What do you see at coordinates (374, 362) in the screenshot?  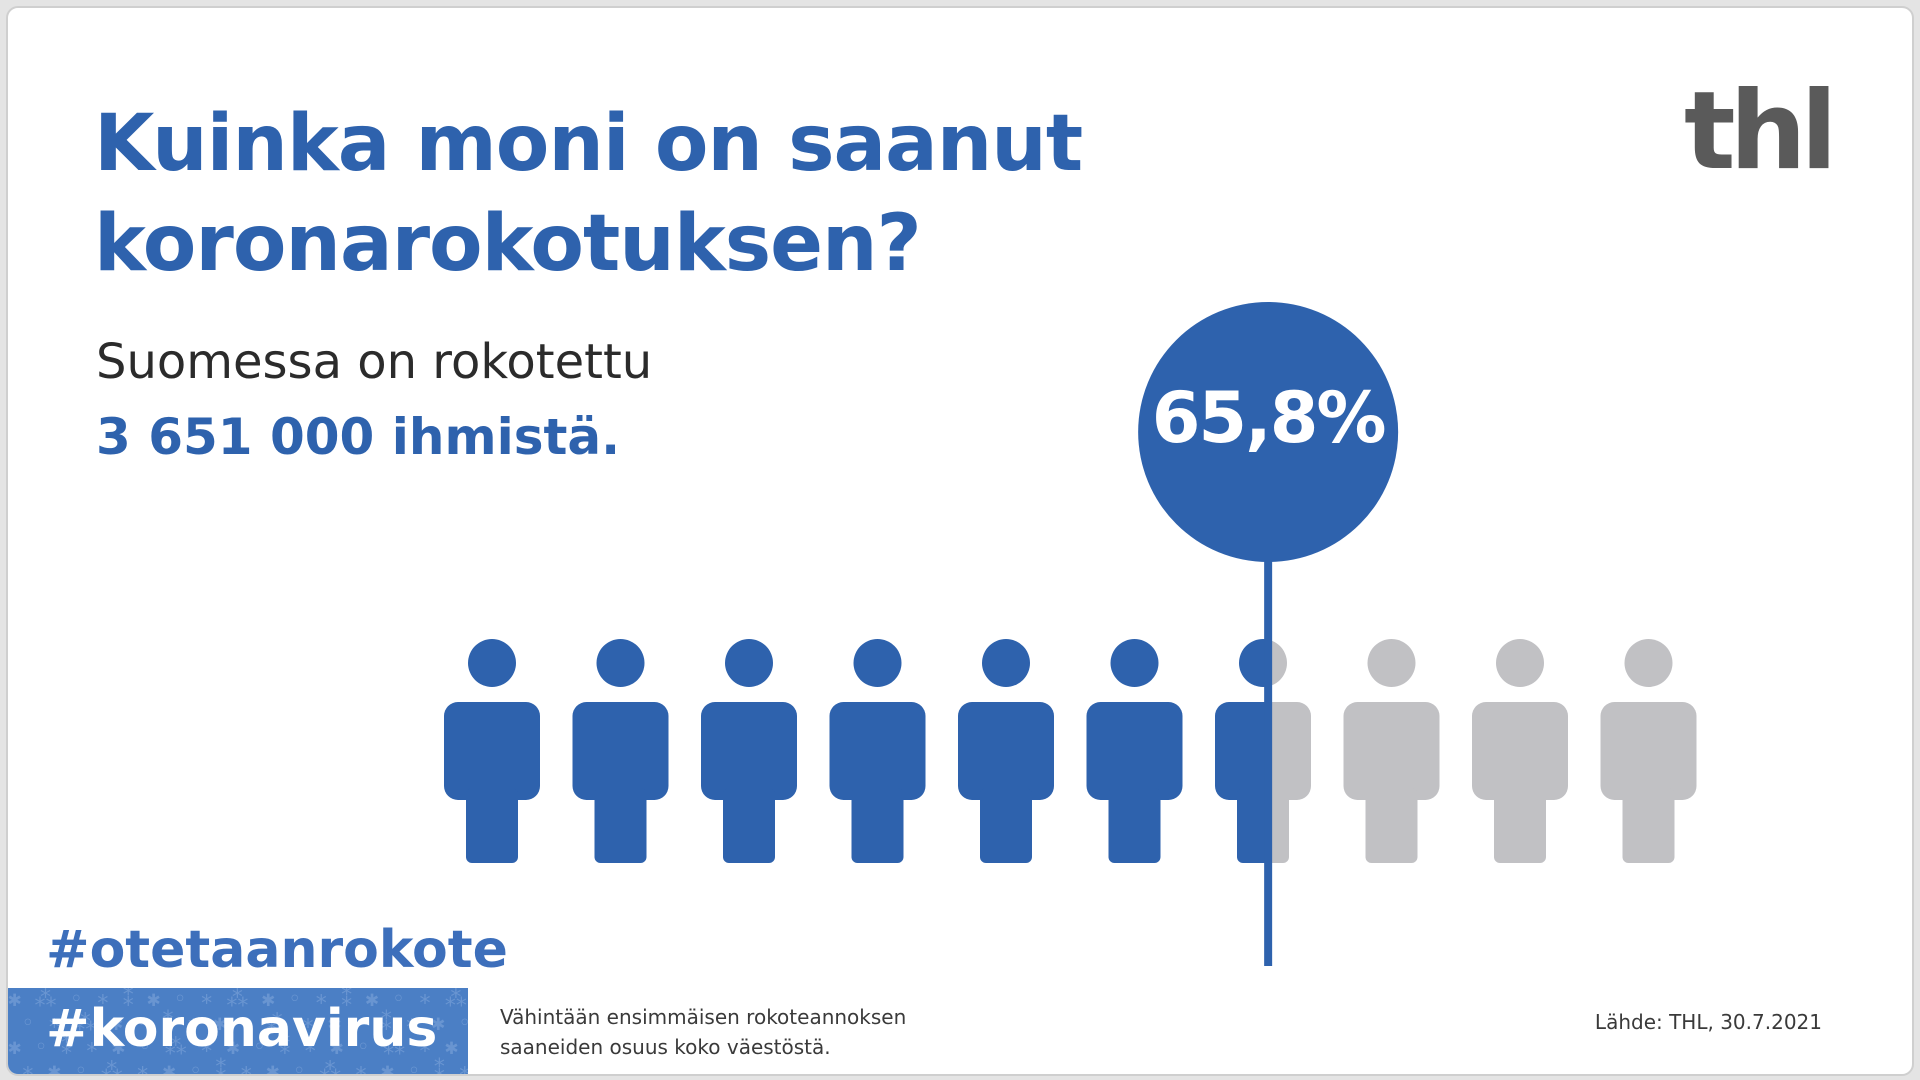 I see `lead-text: Suomessa on rokotettu` at bounding box center [374, 362].